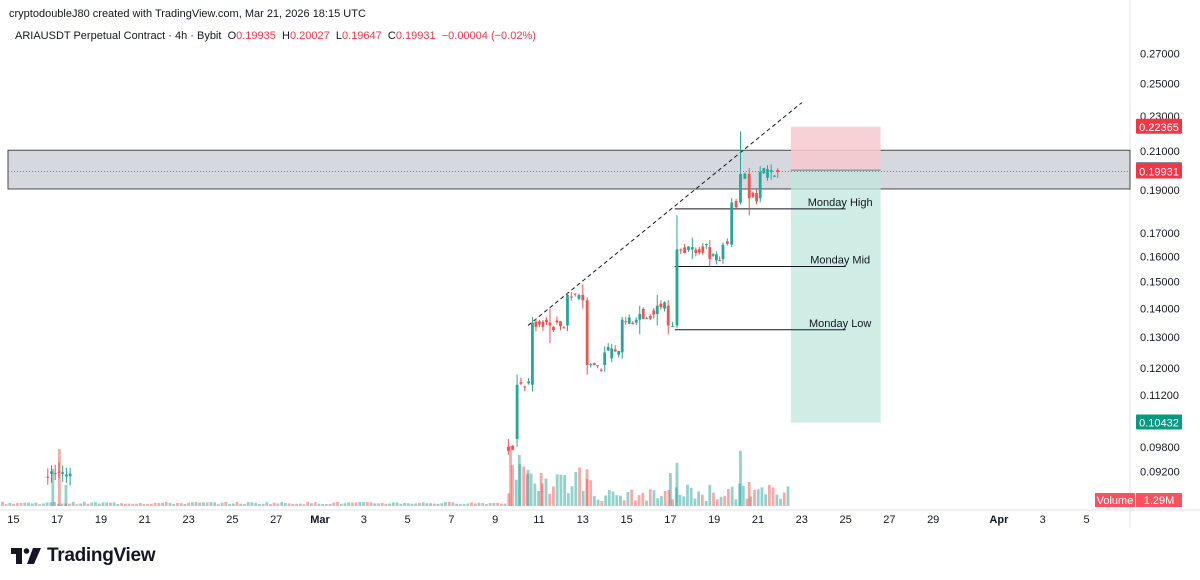 This screenshot has height=580, width=1200. What do you see at coordinates (665, 214) in the screenshot?
I see `trendline` at bounding box center [665, 214].